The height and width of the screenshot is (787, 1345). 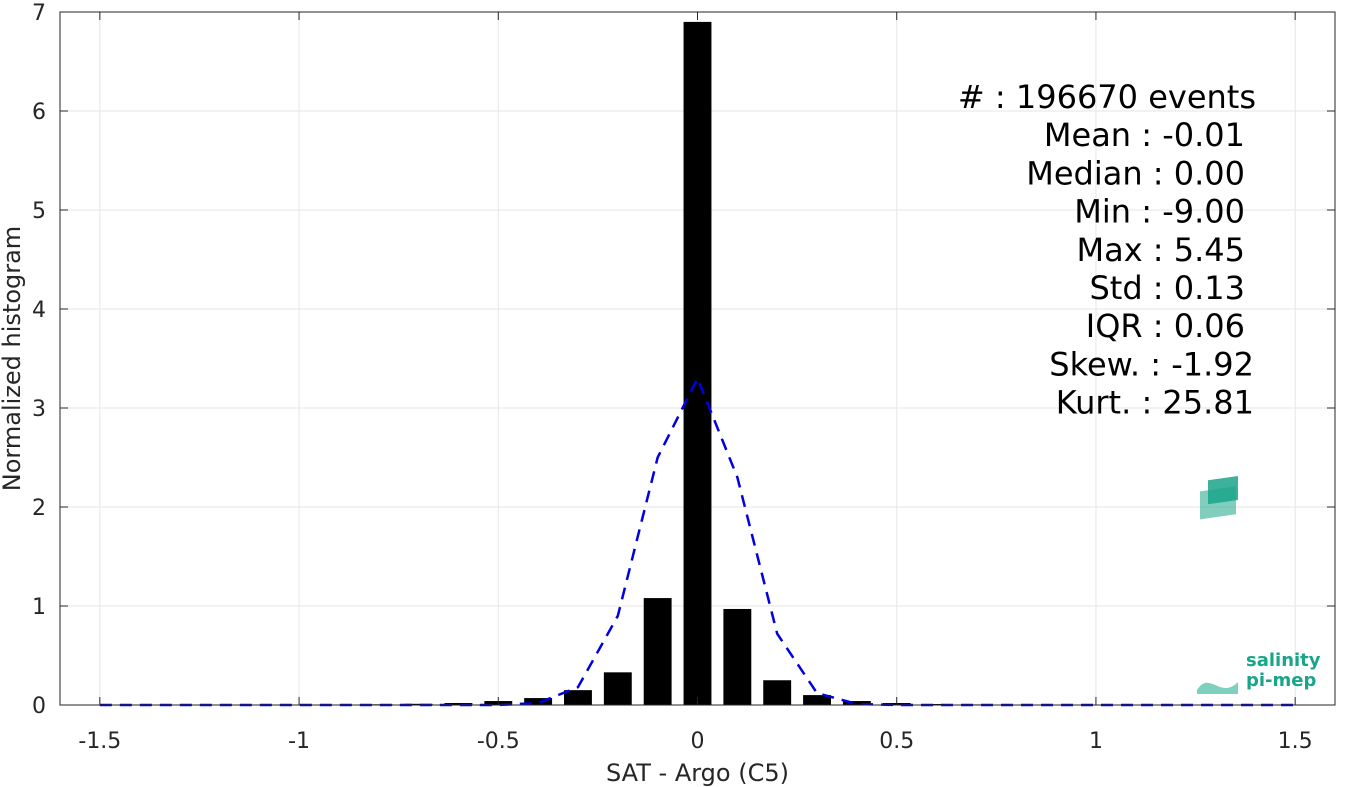 I want to click on y-tick-label: 1, so click(x=39, y=607).